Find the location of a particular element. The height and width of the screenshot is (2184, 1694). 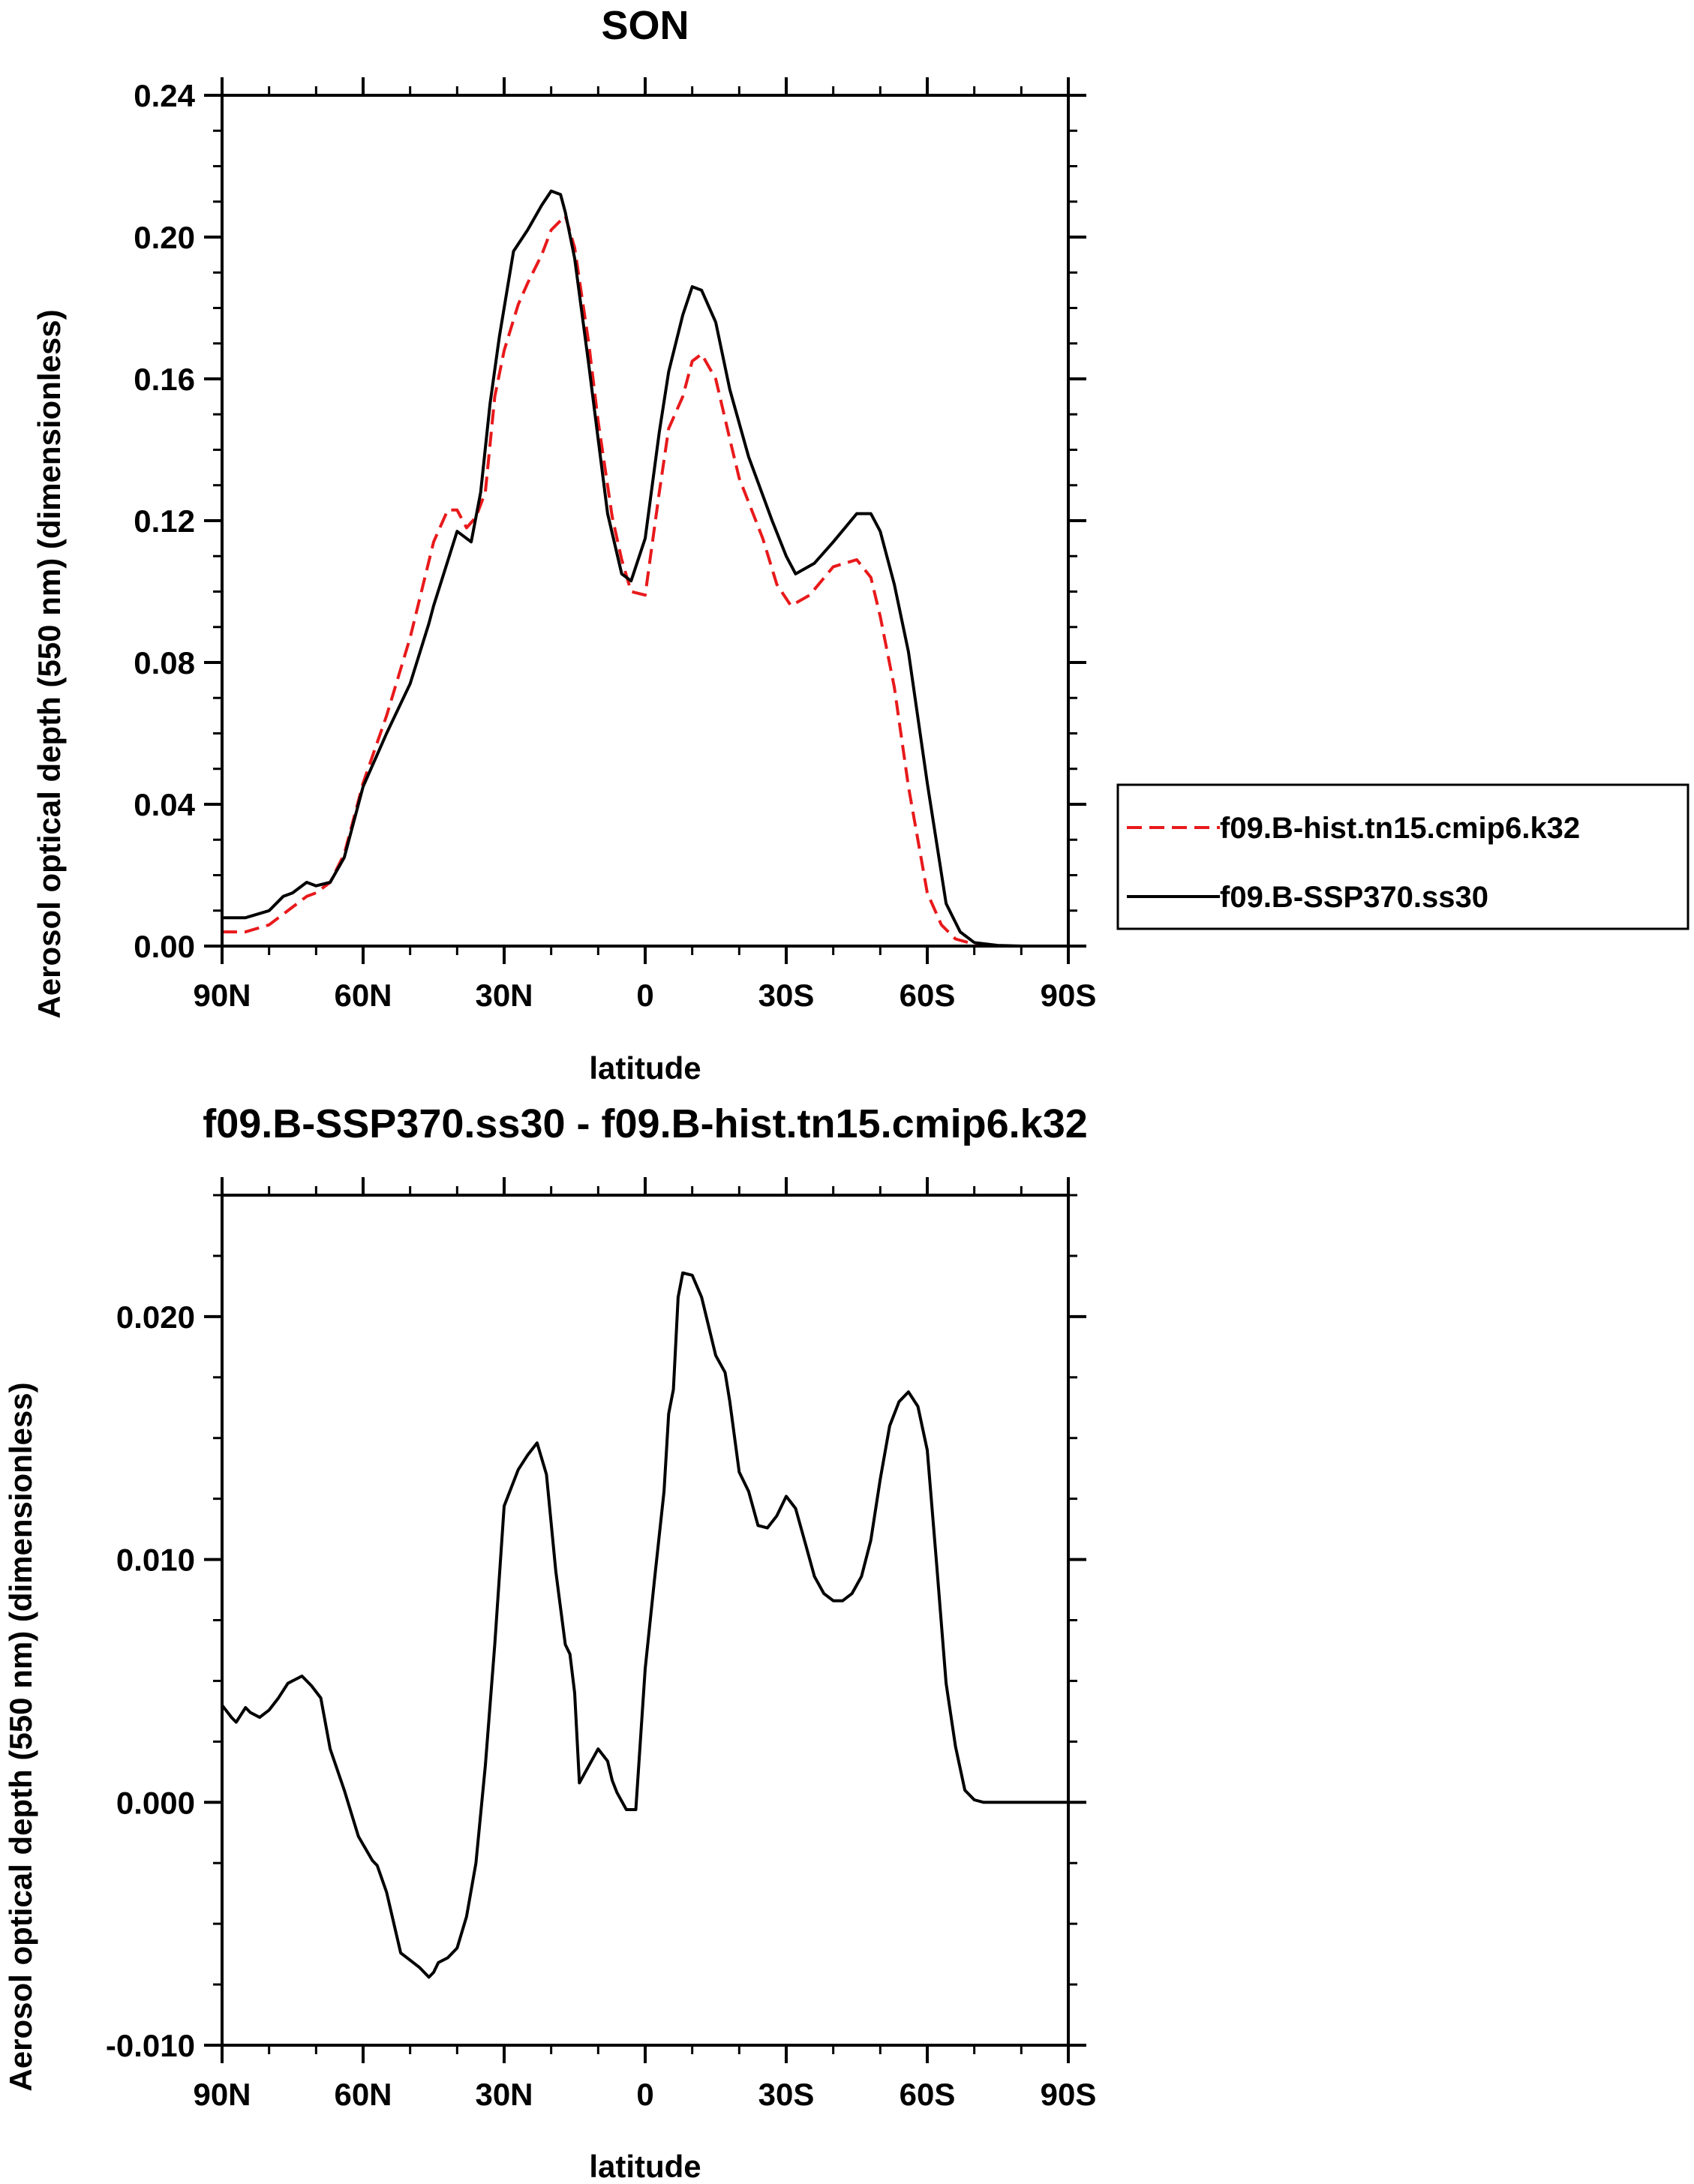

y-tick-label: 0.24 is located at coordinates (164, 95).